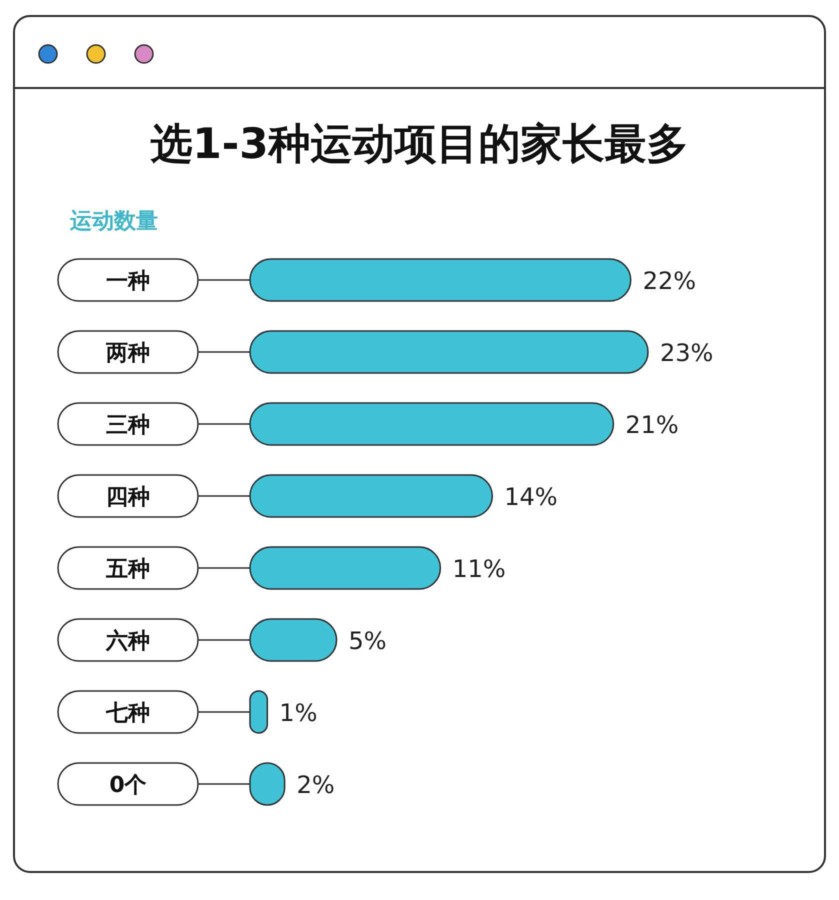  I want to click on title: 选1-3种运动项目的家长最多, so click(419, 143).